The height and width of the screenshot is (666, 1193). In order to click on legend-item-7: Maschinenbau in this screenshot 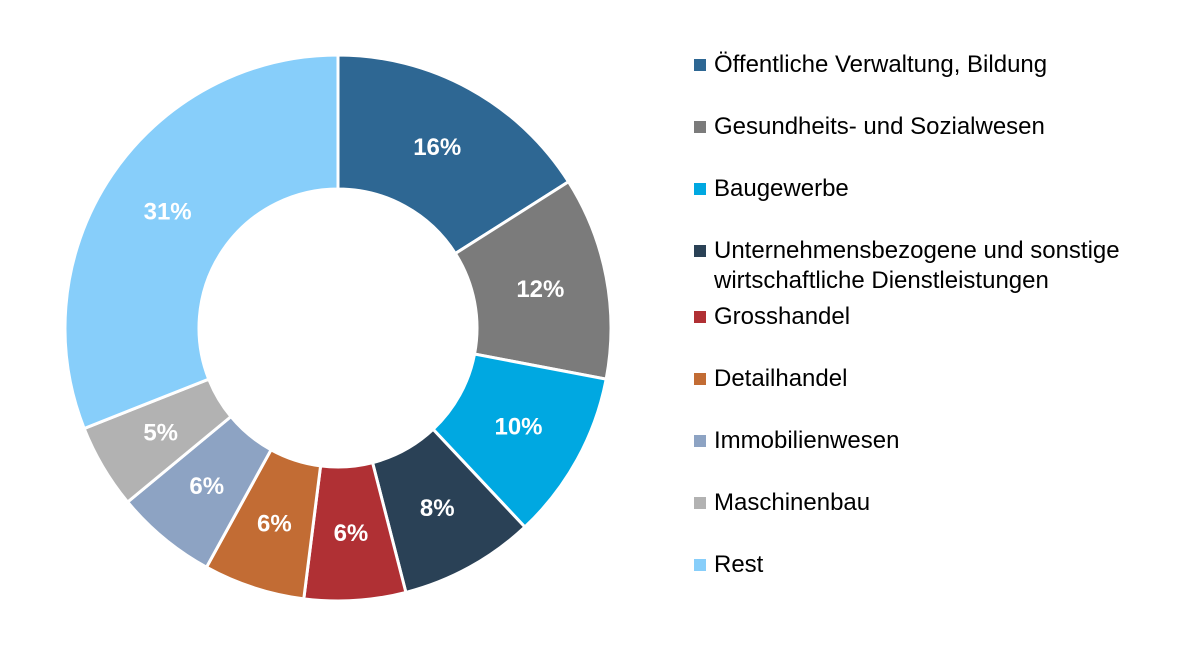, I will do `click(939, 503)`.